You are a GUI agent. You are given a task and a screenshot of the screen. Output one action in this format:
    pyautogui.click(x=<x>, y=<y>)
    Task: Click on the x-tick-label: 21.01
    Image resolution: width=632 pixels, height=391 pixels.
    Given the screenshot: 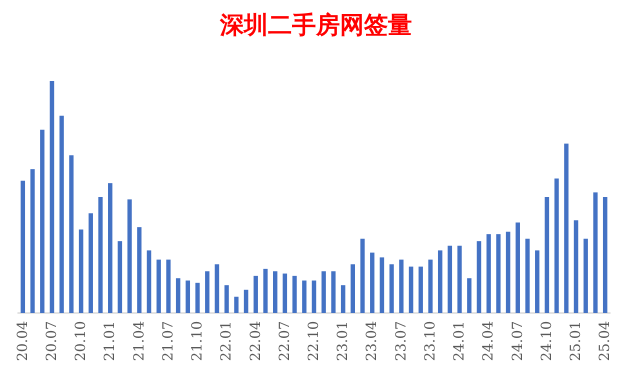 What is the action you would take?
    pyautogui.click(x=110, y=341)
    